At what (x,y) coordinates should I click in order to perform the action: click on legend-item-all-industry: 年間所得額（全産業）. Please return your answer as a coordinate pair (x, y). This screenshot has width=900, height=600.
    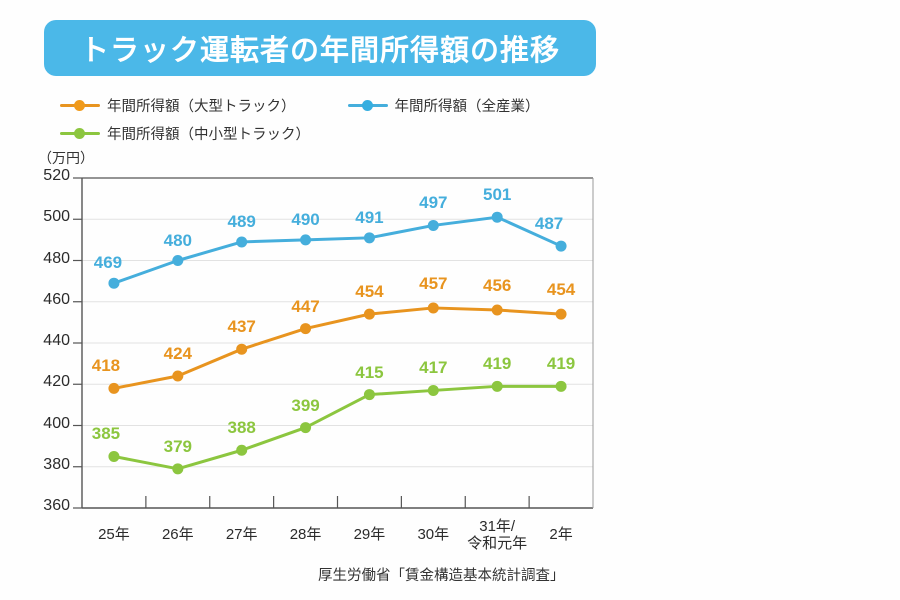
    Looking at the image, I should click on (443, 105).